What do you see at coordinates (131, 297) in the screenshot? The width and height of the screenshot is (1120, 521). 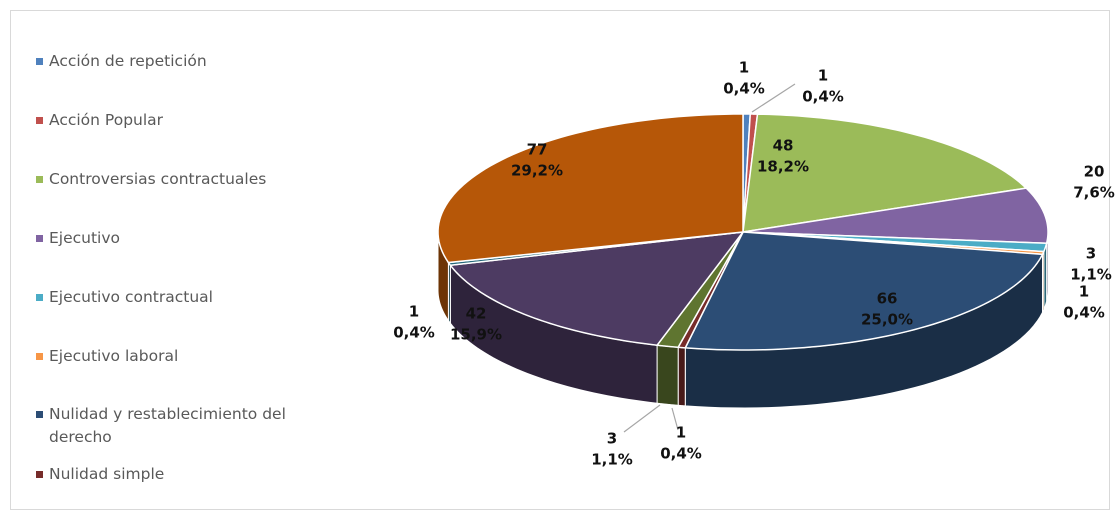 I see `legend-label: Ejecutivo contractual` at bounding box center [131, 297].